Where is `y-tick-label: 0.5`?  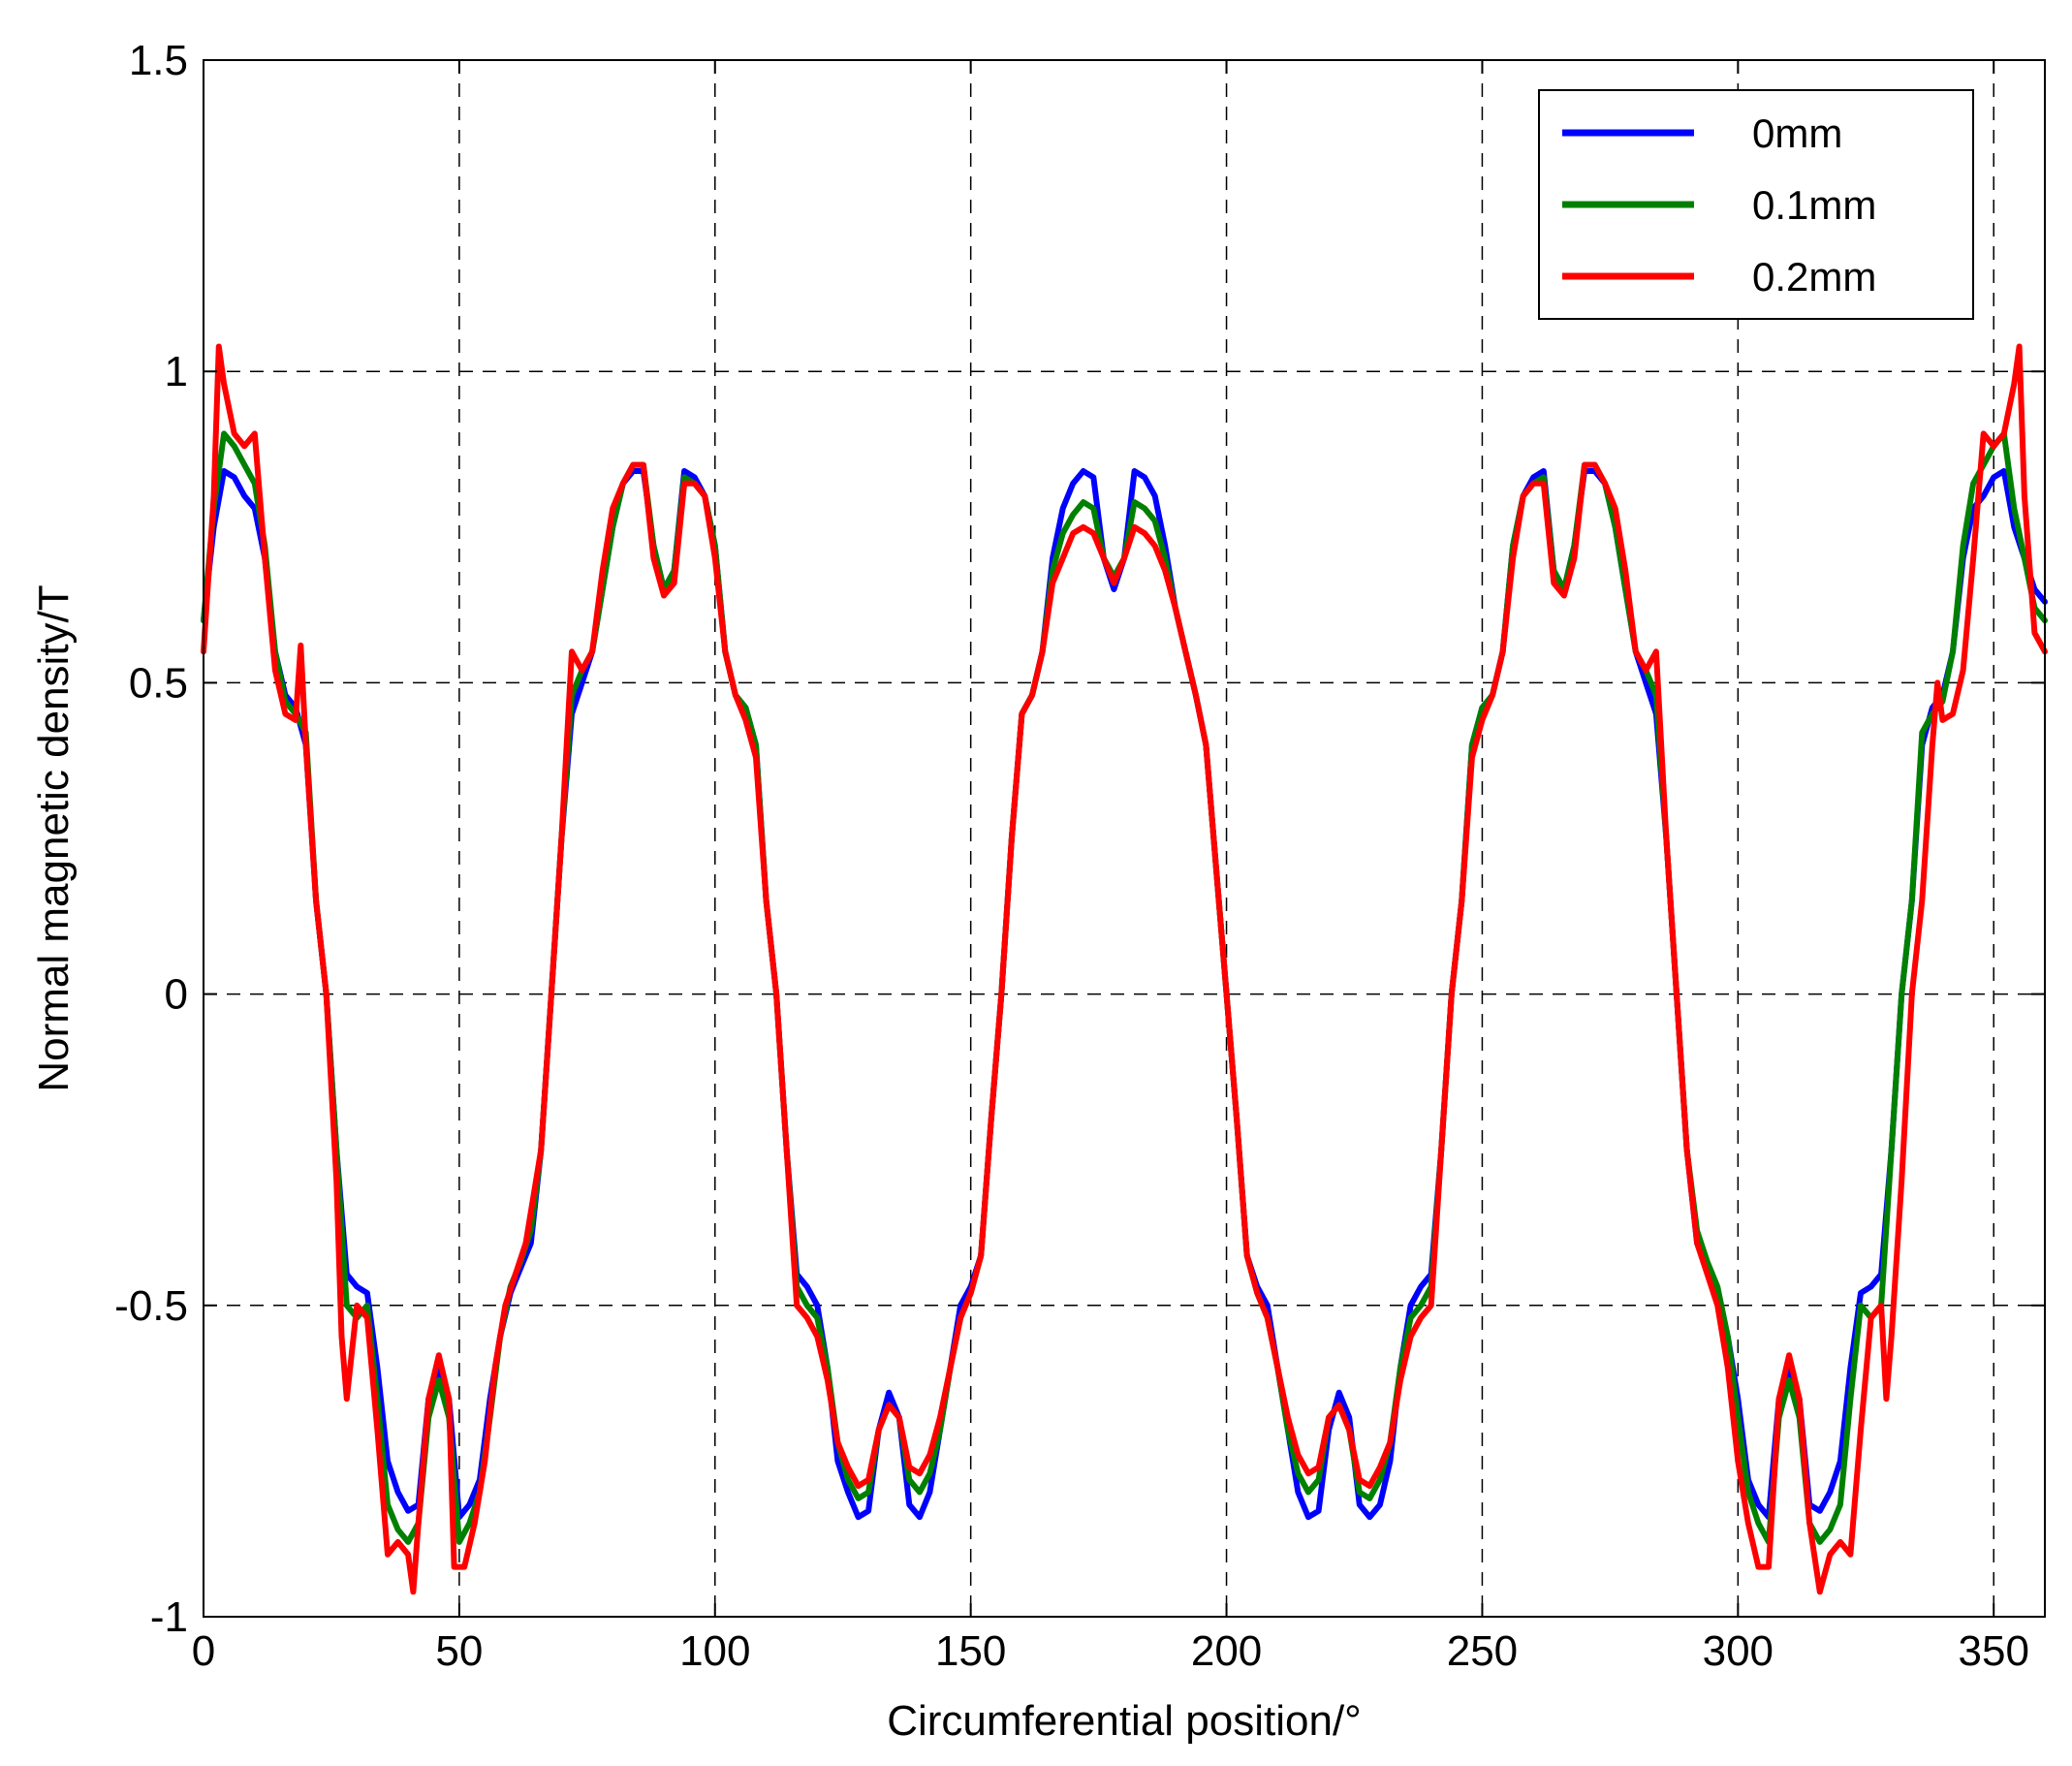
y-tick-label: 0.5 is located at coordinates (159, 683).